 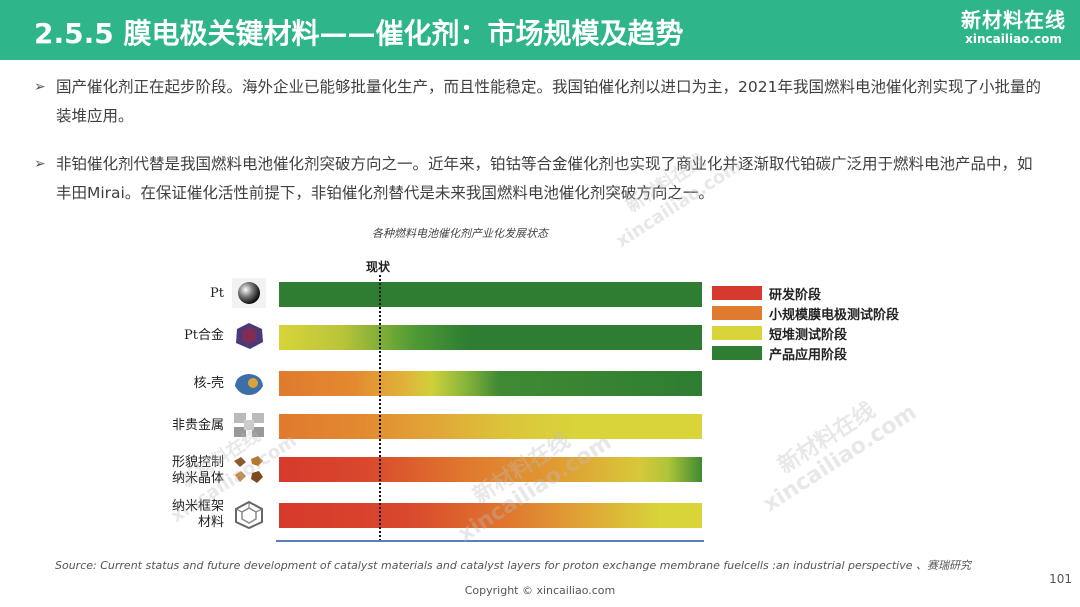 I want to click on legend-label: 产品应用阶段, so click(x=808, y=355).